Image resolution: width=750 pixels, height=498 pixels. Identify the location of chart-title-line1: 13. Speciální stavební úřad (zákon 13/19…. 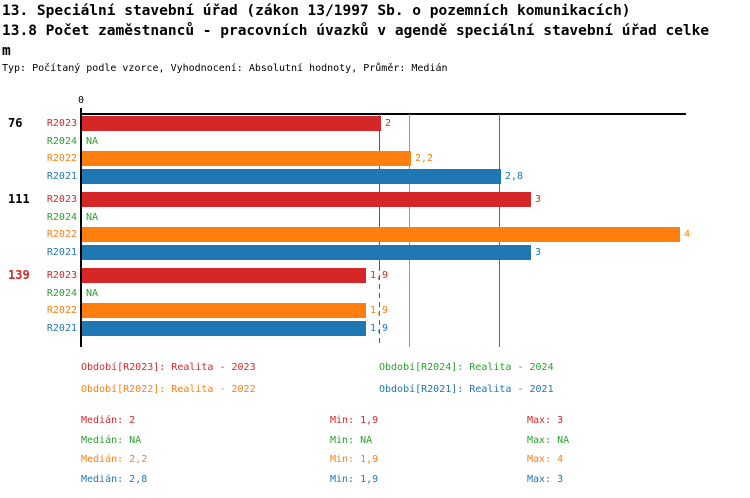
(316, 11).